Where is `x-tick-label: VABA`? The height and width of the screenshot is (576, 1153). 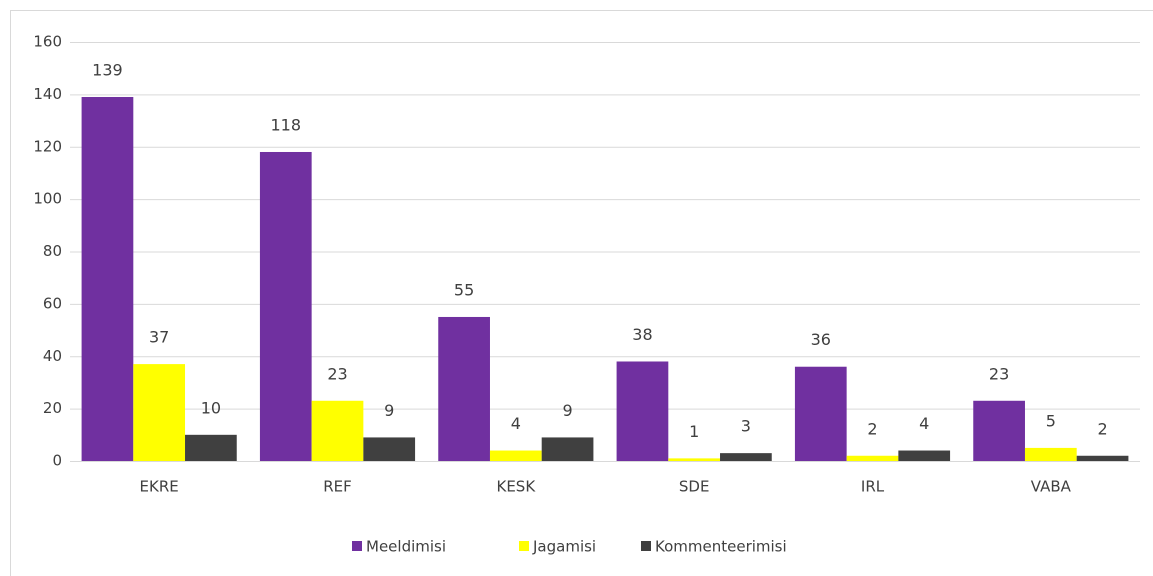 x-tick-label: VABA is located at coordinates (1051, 487).